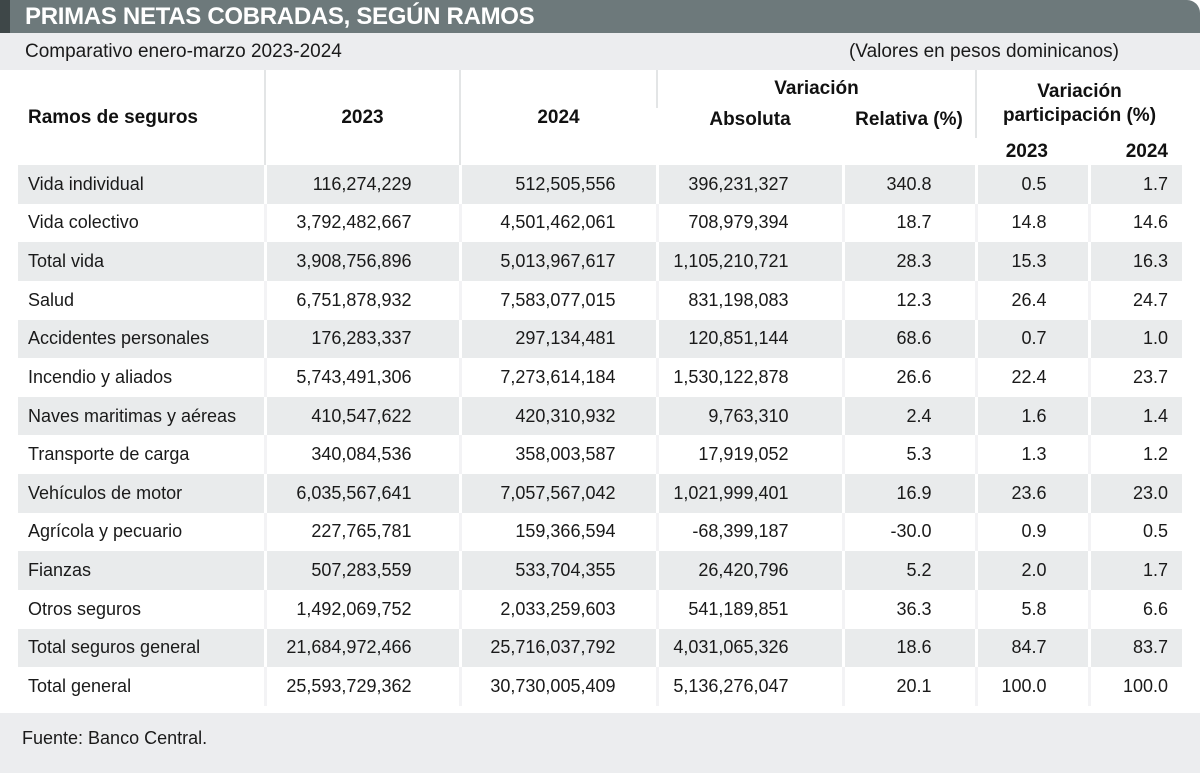 The height and width of the screenshot is (773, 1200). What do you see at coordinates (51, 299) in the screenshot?
I see `ramo-name: Salud` at bounding box center [51, 299].